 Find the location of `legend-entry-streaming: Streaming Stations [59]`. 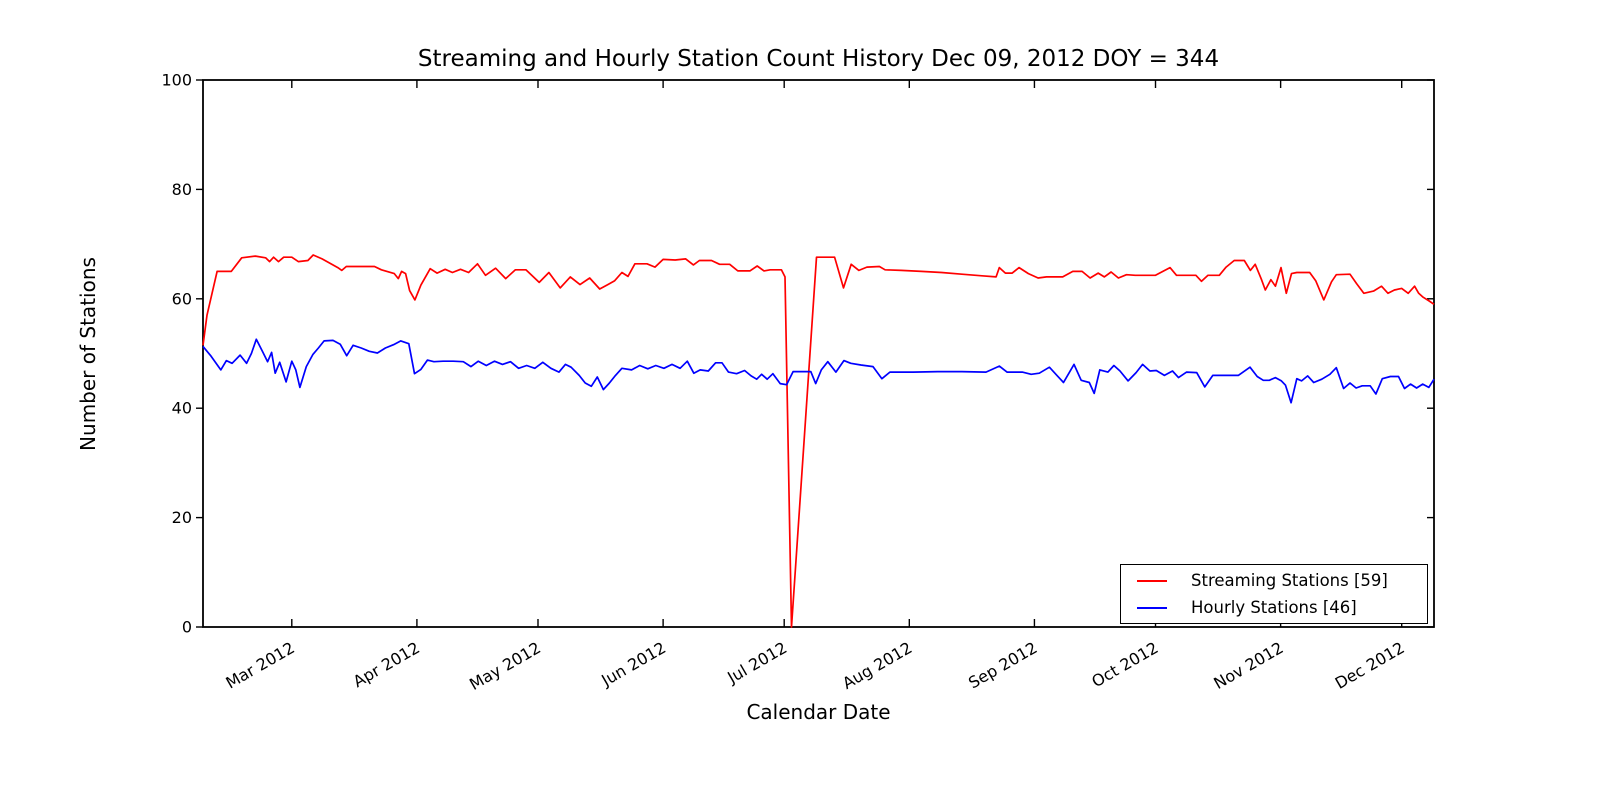

legend-entry-streaming: Streaming Stations [59] is located at coordinates (1274, 581).